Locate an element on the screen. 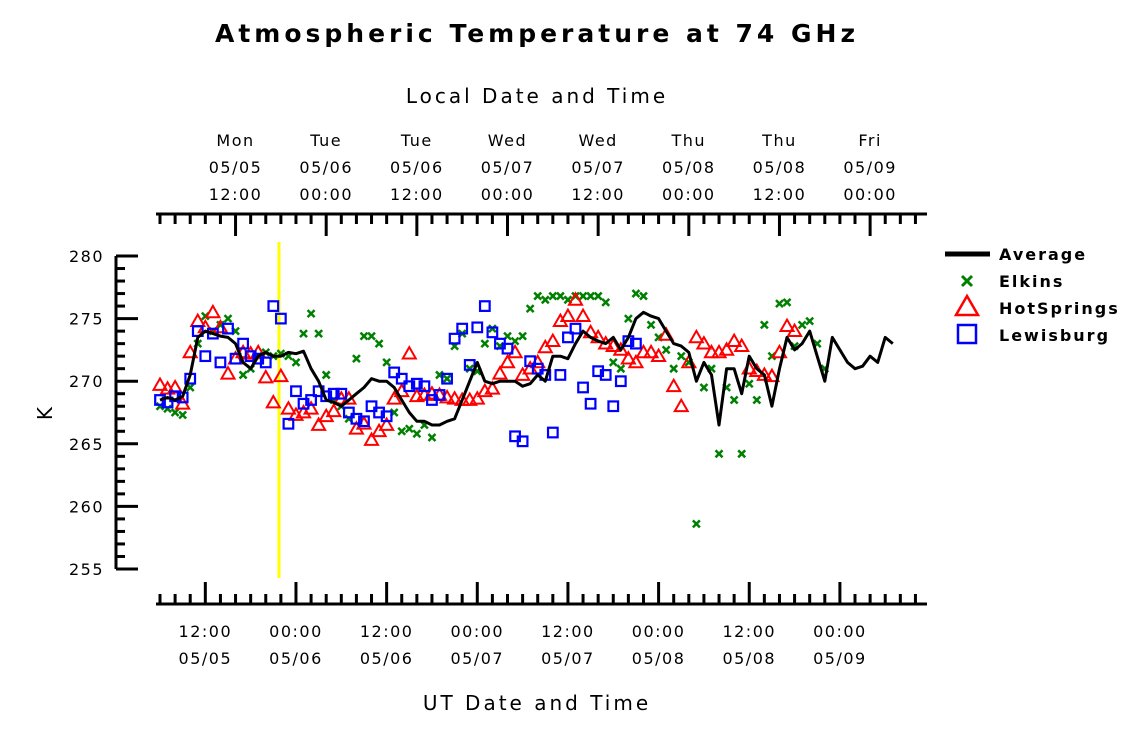 The width and height of the screenshot is (1125, 731). y-tick-label: 265 is located at coordinates (86, 444).